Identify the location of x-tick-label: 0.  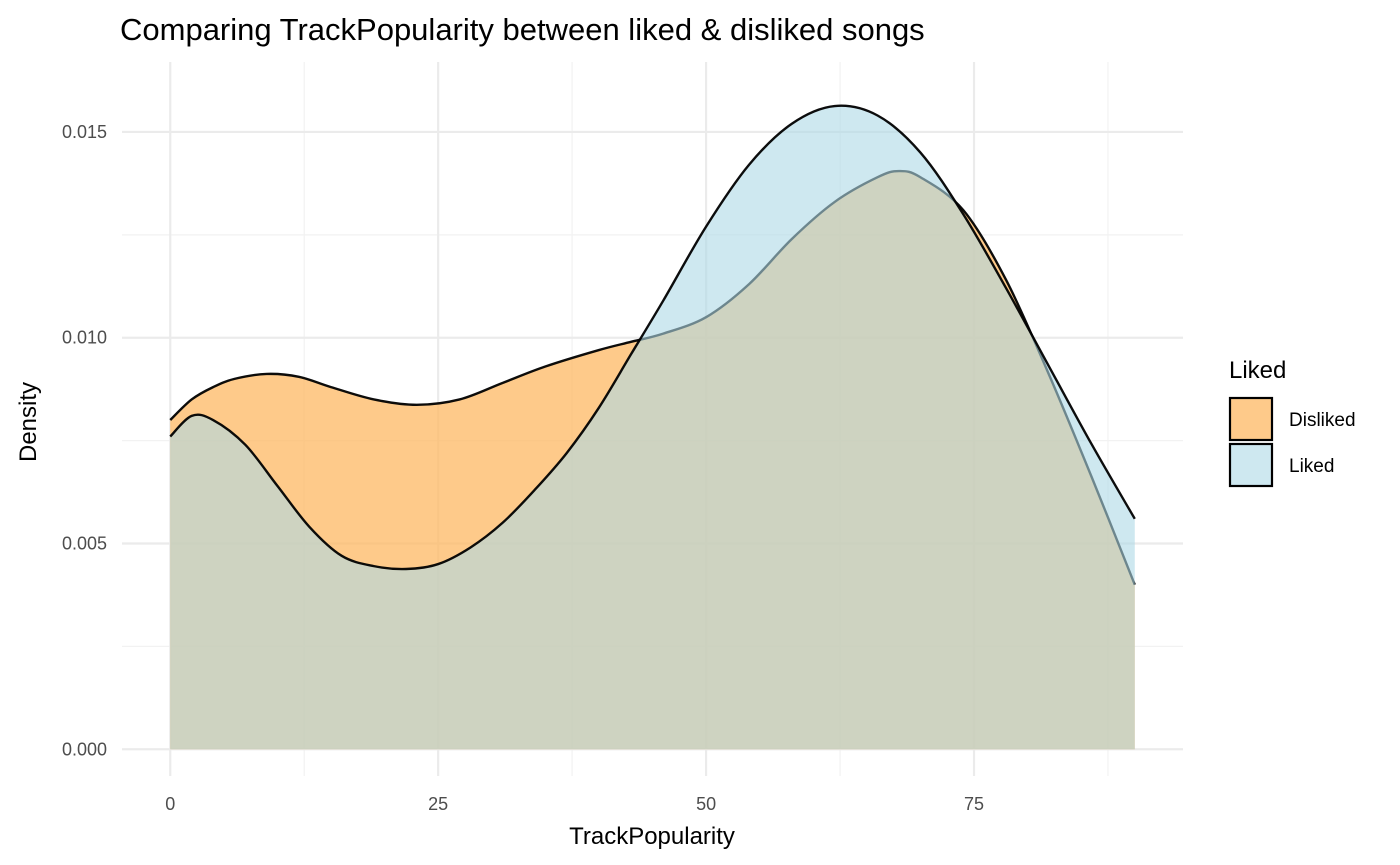
(170, 804).